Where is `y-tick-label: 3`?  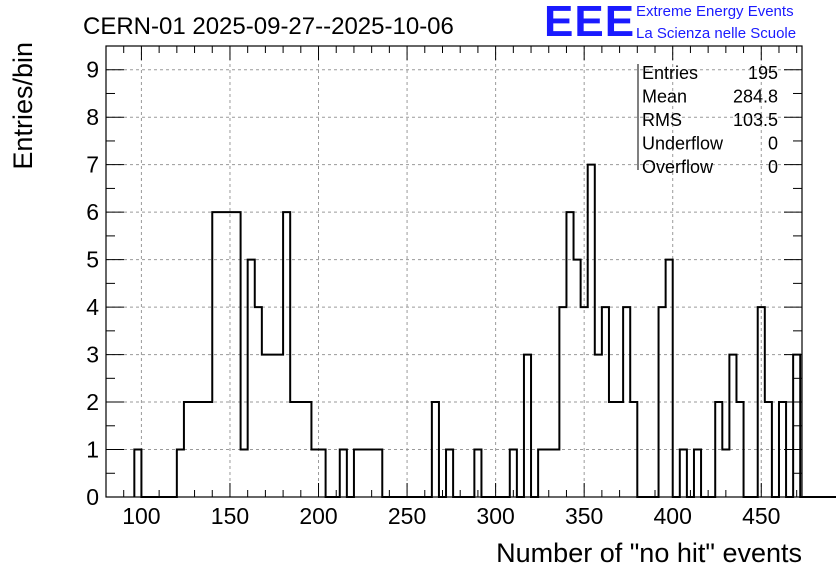 y-tick-label: 3 is located at coordinates (92, 355).